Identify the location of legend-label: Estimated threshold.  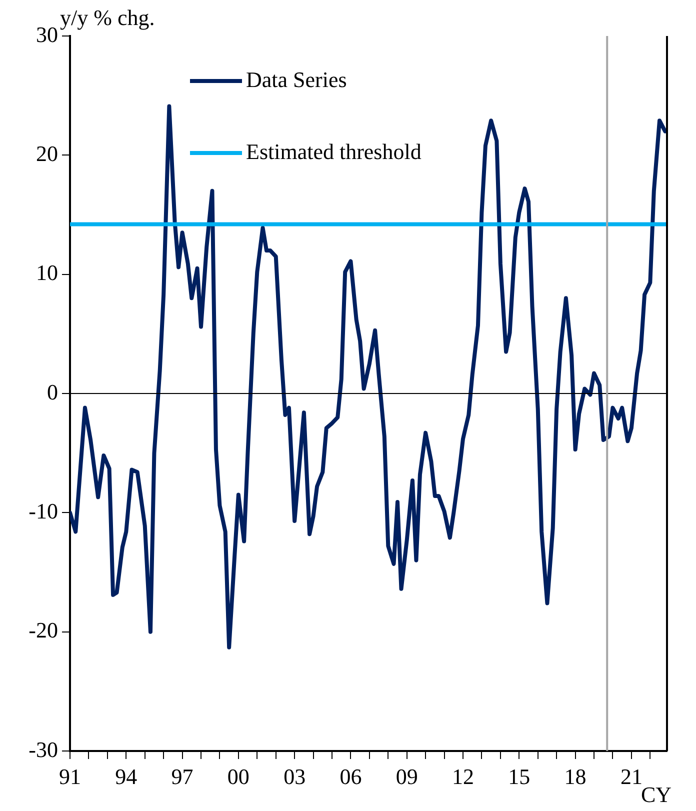
(334, 151).